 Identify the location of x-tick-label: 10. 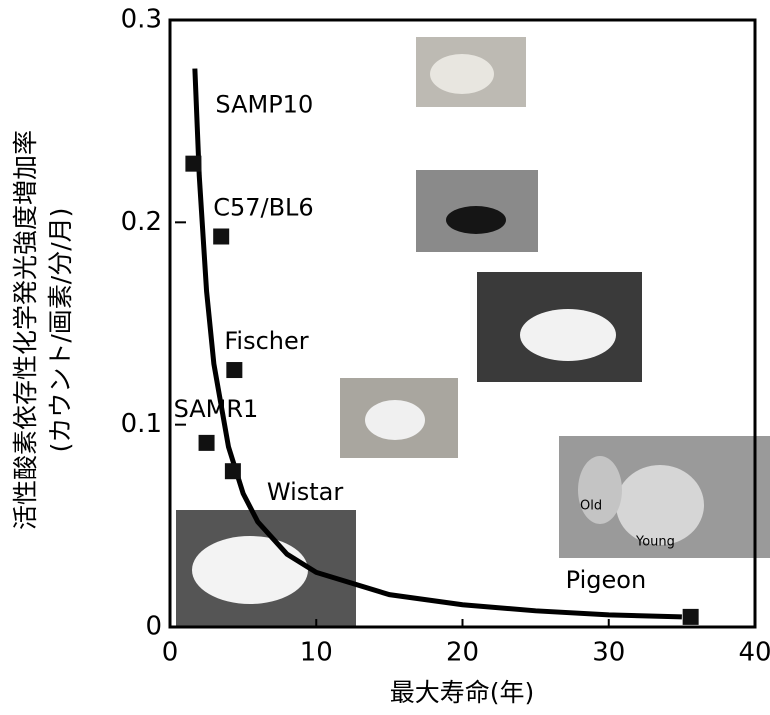
(316, 653).